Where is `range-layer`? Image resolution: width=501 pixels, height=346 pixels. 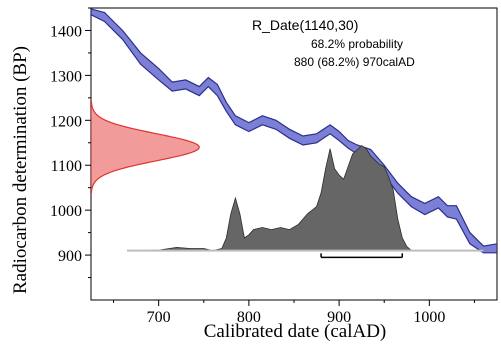
range-layer is located at coordinates (362, 256).